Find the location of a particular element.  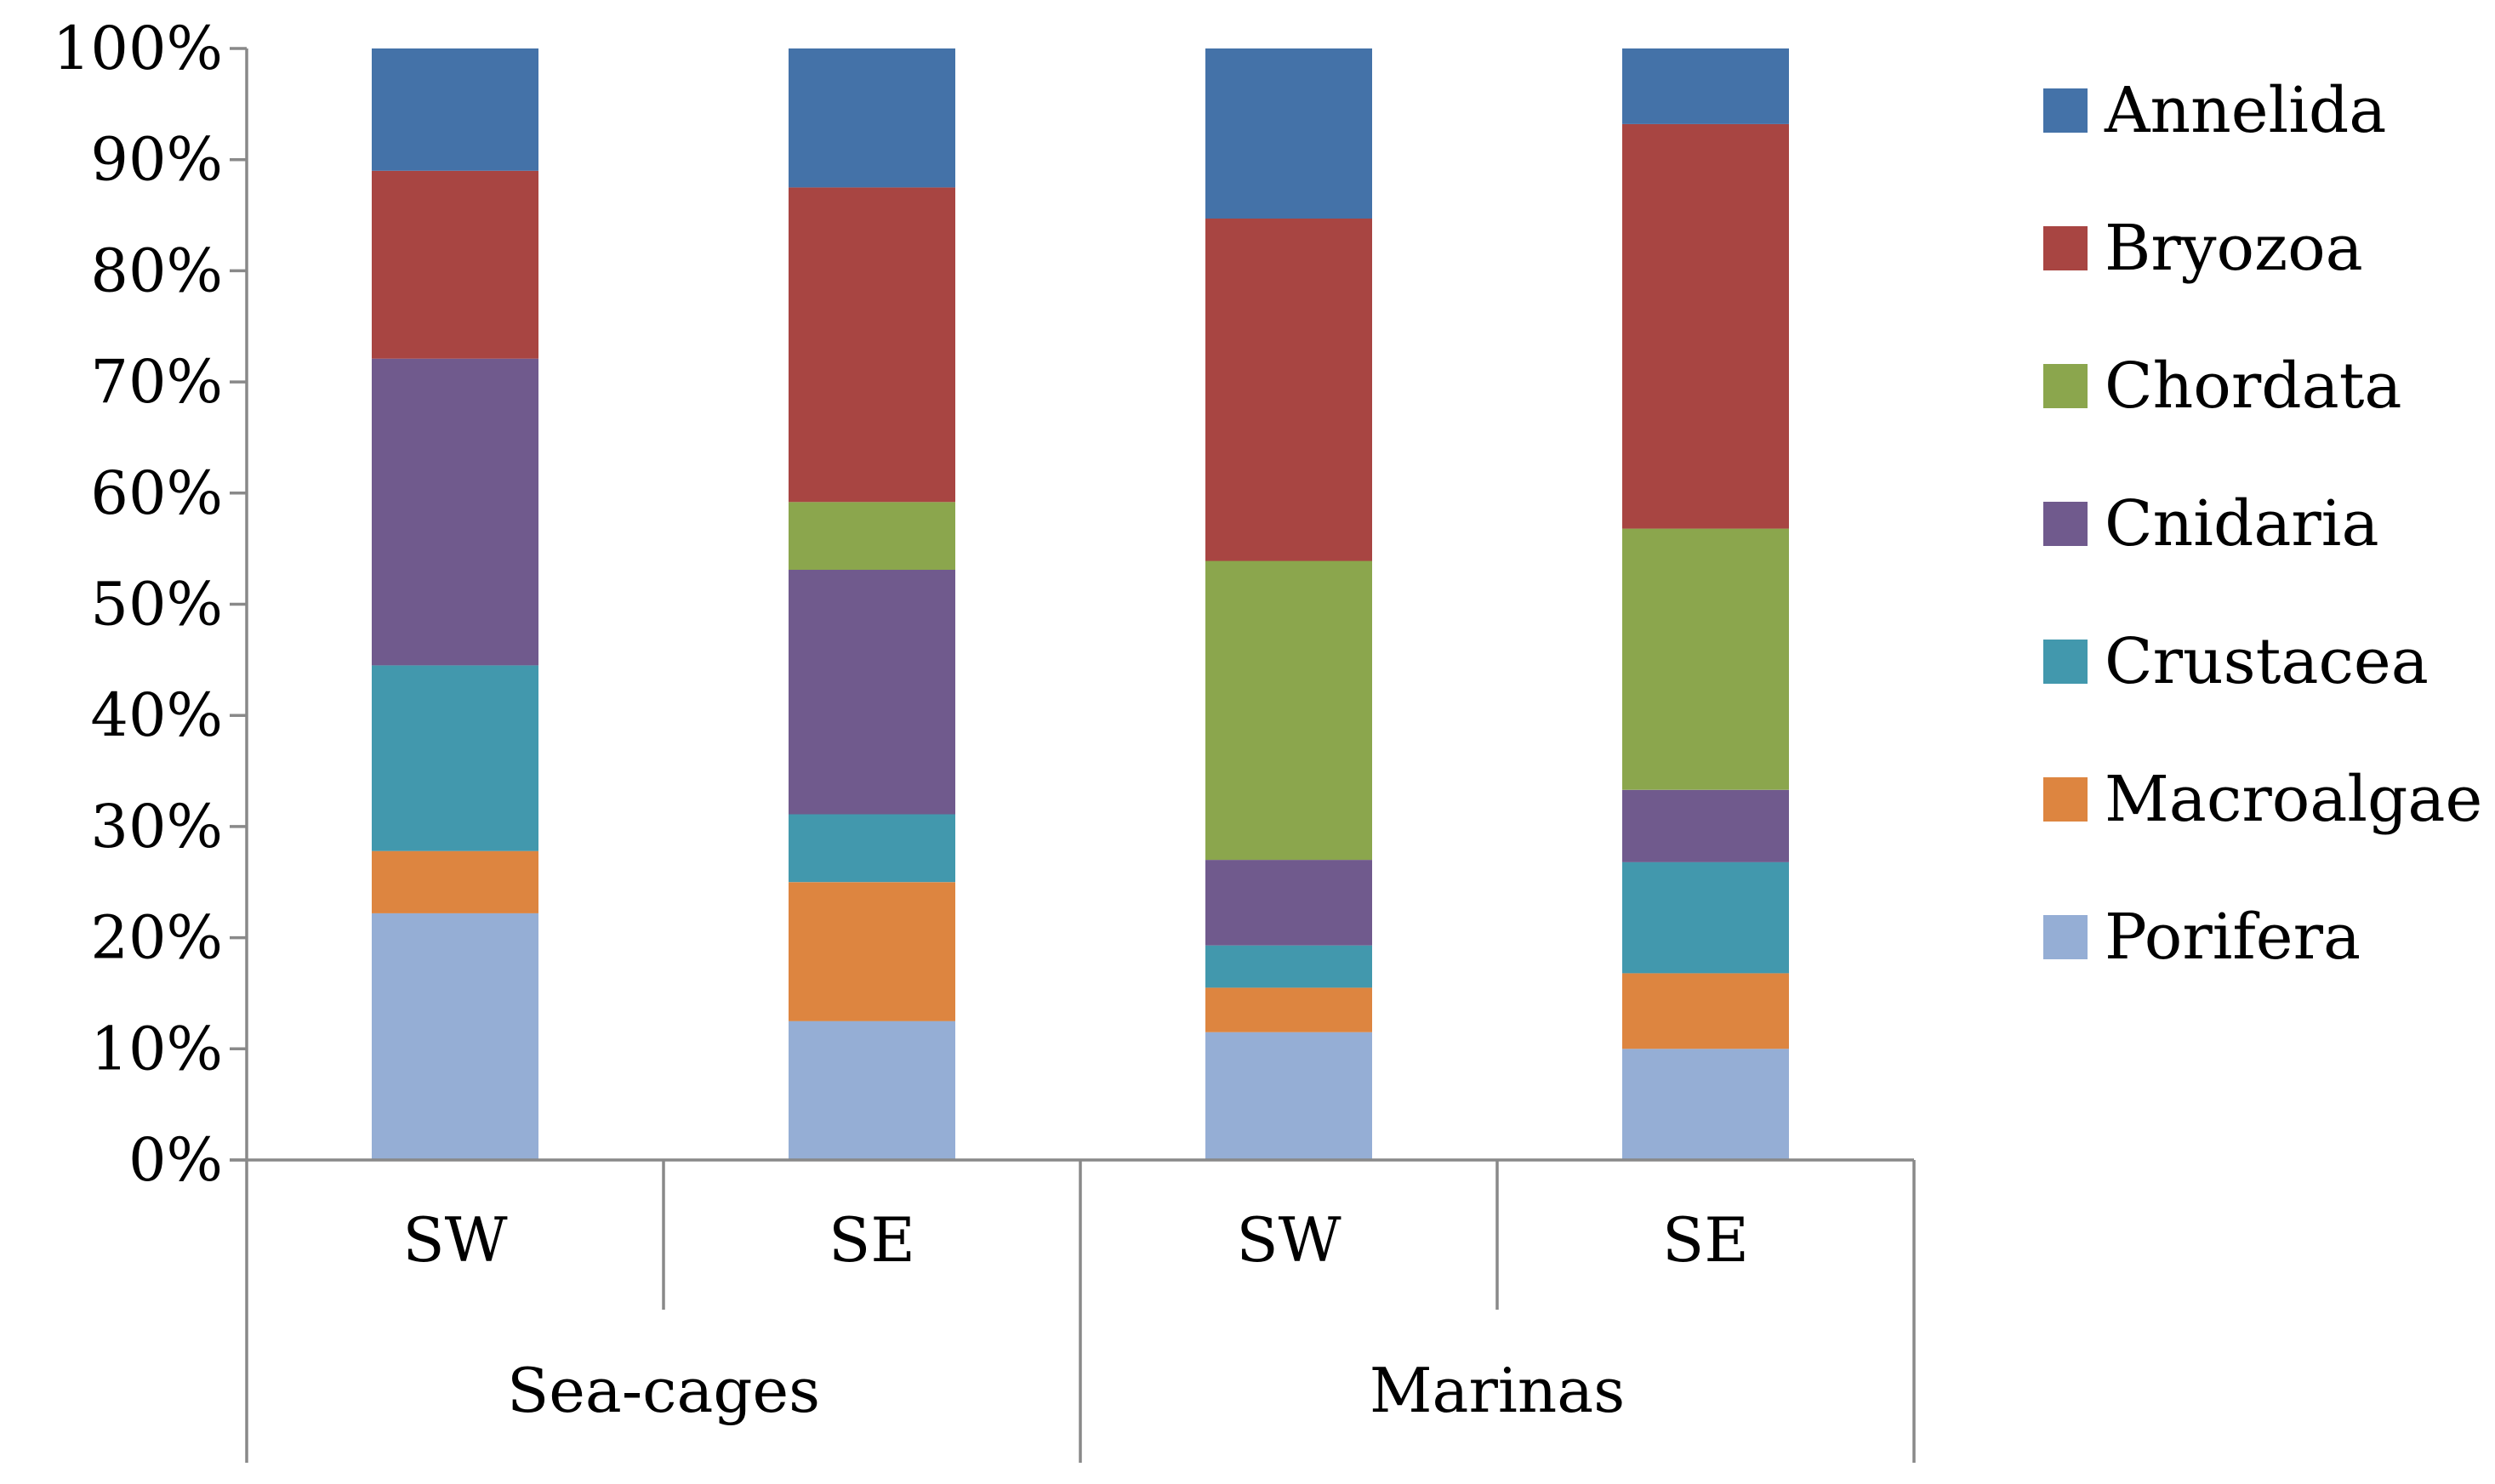

legend-swatch-bryozoa is located at coordinates (2065, 248).